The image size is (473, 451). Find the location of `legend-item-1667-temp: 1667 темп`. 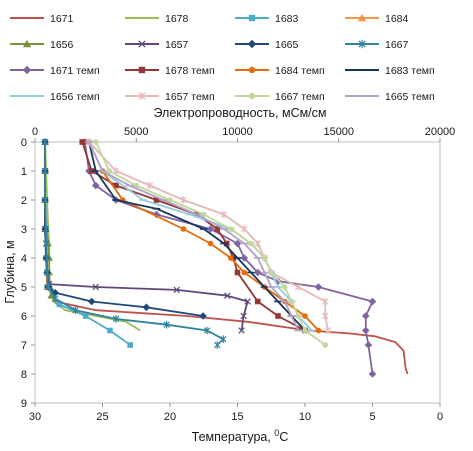

legend-item-1667-temp: 1667 темп is located at coordinates (280, 97).